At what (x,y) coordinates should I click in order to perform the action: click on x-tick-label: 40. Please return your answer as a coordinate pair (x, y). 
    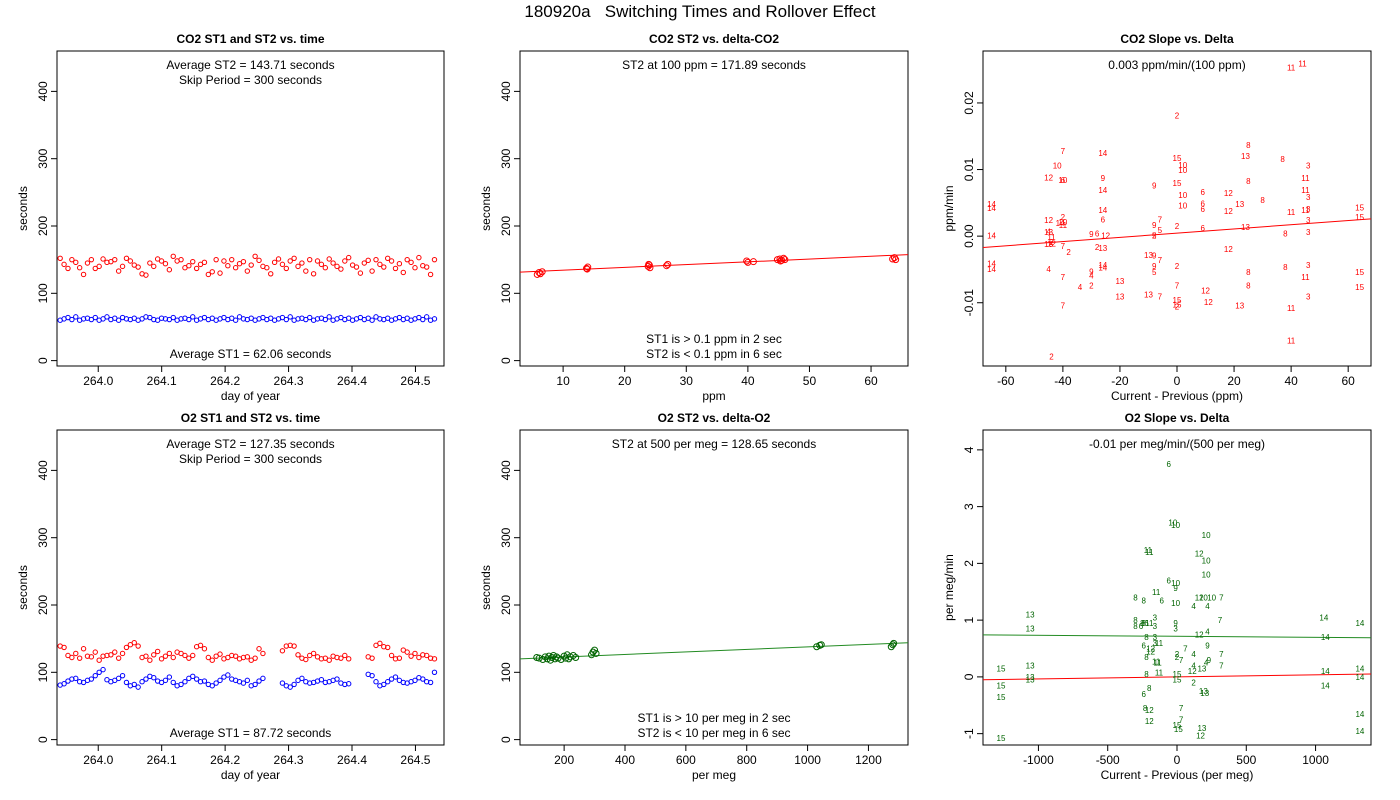
    Looking at the image, I should click on (748, 381).